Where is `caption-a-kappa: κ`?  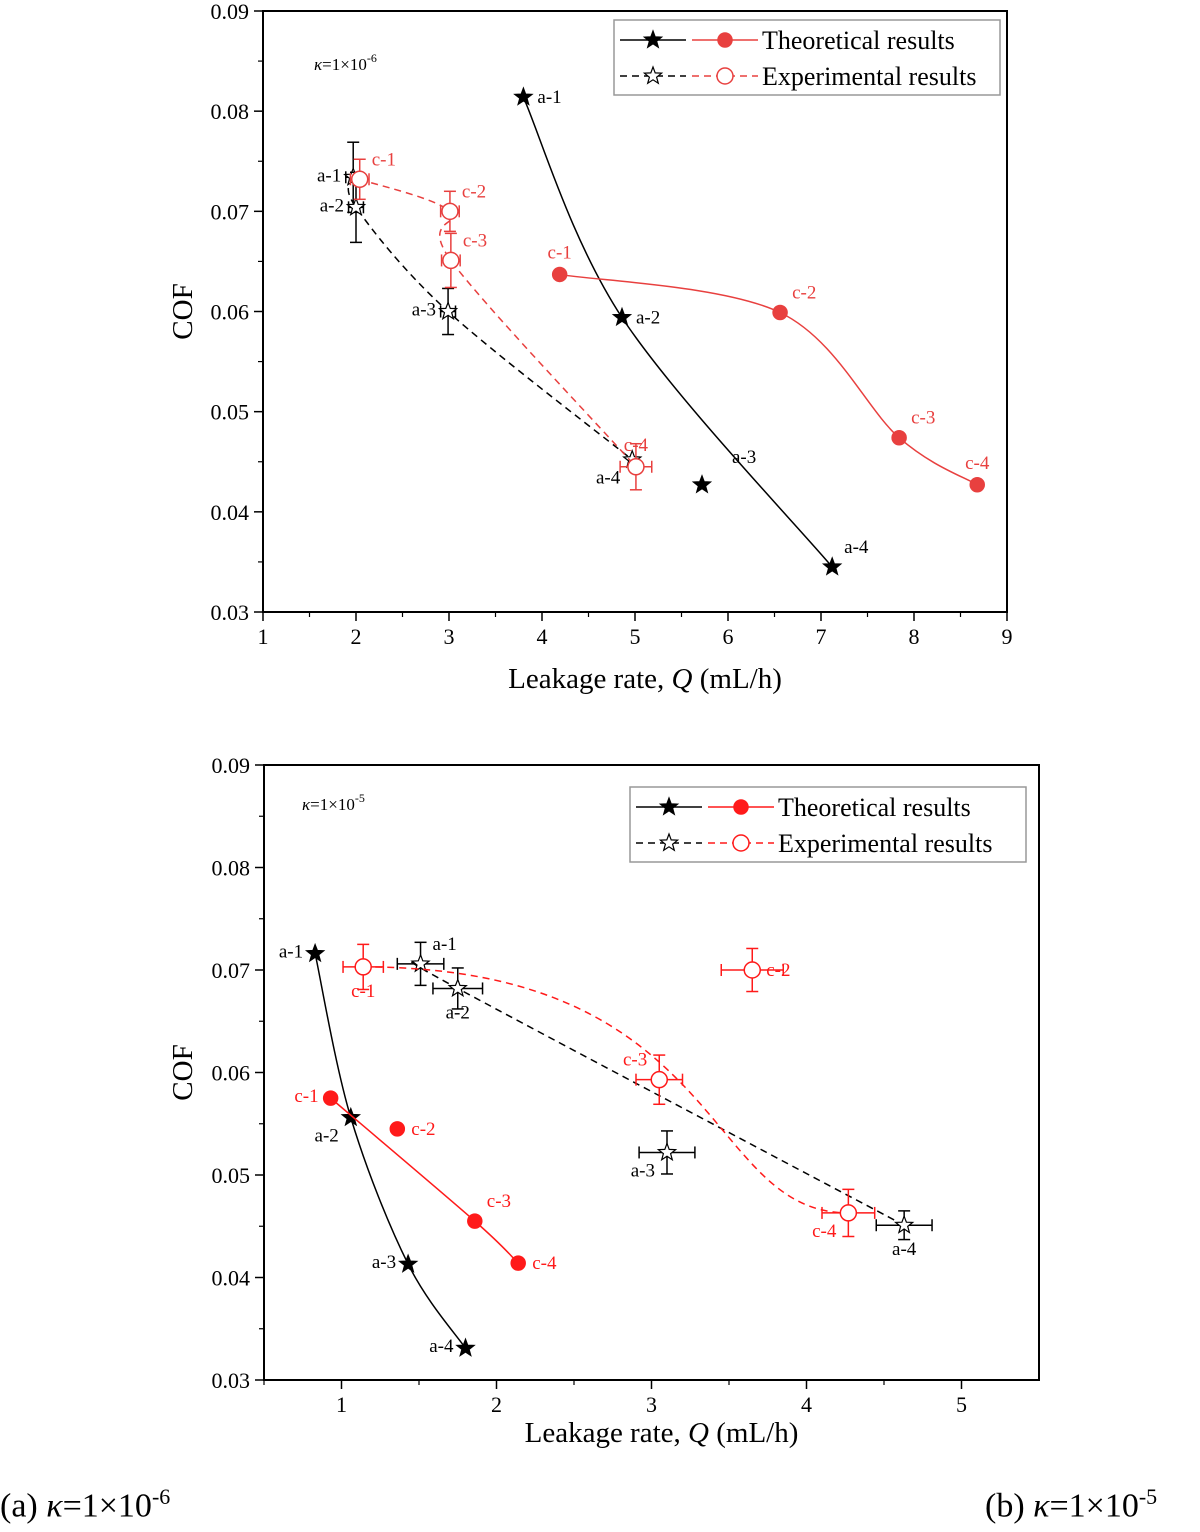 caption-a-kappa: κ is located at coordinates (54, 1506).